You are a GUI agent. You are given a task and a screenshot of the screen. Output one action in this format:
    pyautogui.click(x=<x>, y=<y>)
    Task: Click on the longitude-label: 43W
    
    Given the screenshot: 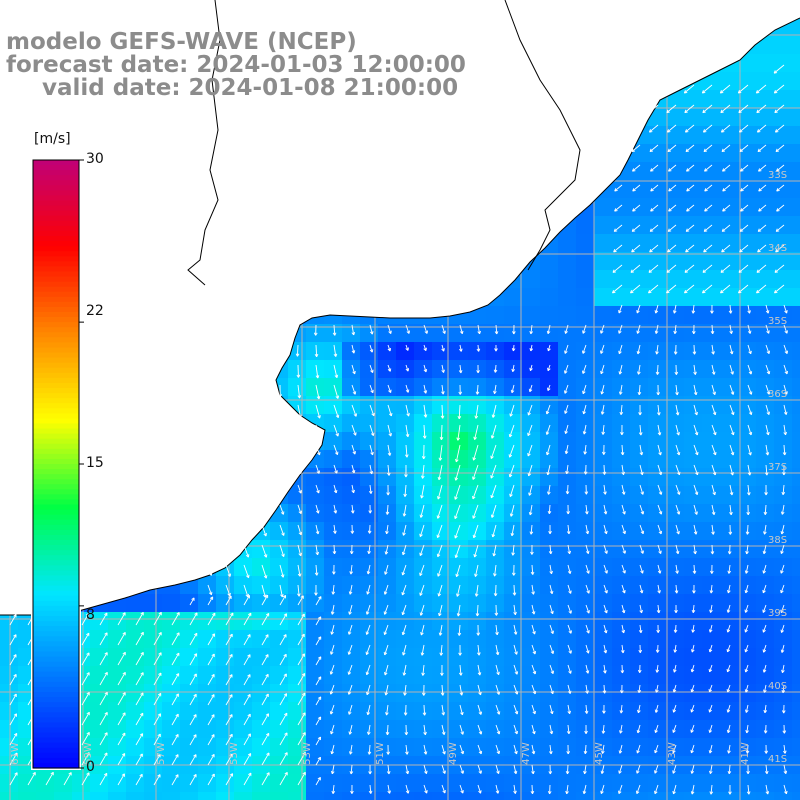 What is the action you would take?
    pyautogui.click(x=672, y=753)
    